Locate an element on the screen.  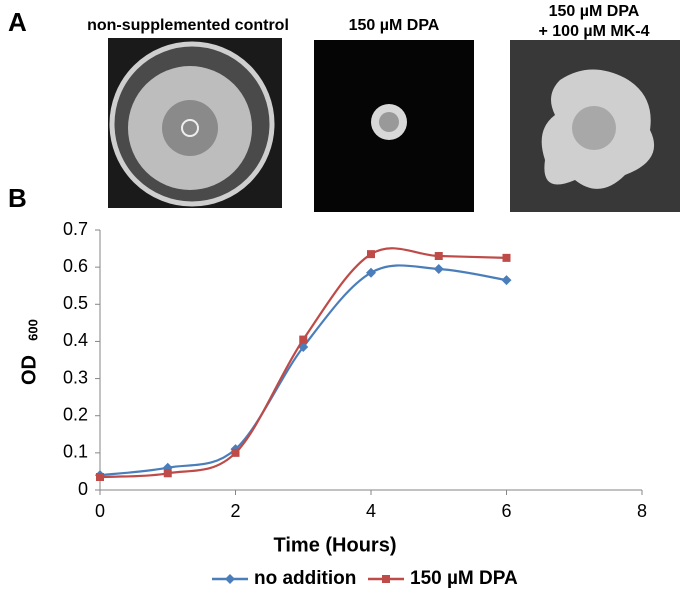
x-axis-label: Time (Hours) is located at coordinates (335, 545).